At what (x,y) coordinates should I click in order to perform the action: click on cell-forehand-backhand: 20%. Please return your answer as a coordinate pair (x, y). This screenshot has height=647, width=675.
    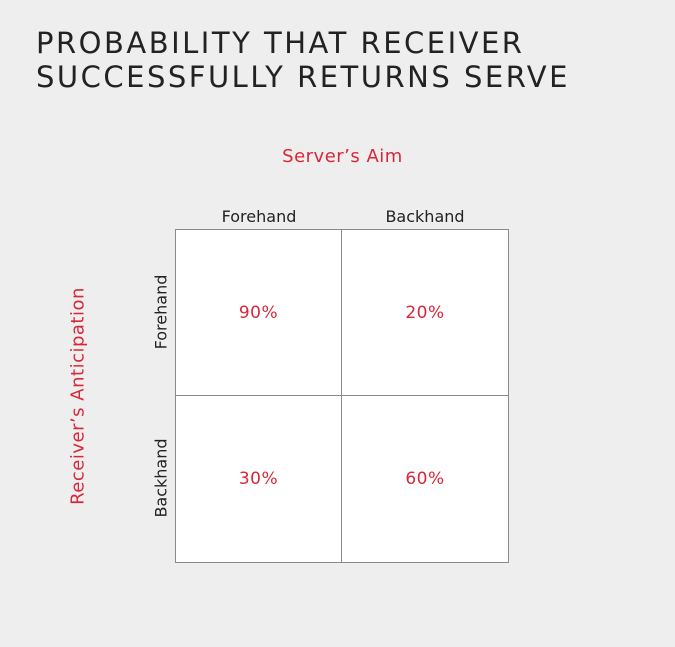
    Looking at the image, I should click on (425, 313).